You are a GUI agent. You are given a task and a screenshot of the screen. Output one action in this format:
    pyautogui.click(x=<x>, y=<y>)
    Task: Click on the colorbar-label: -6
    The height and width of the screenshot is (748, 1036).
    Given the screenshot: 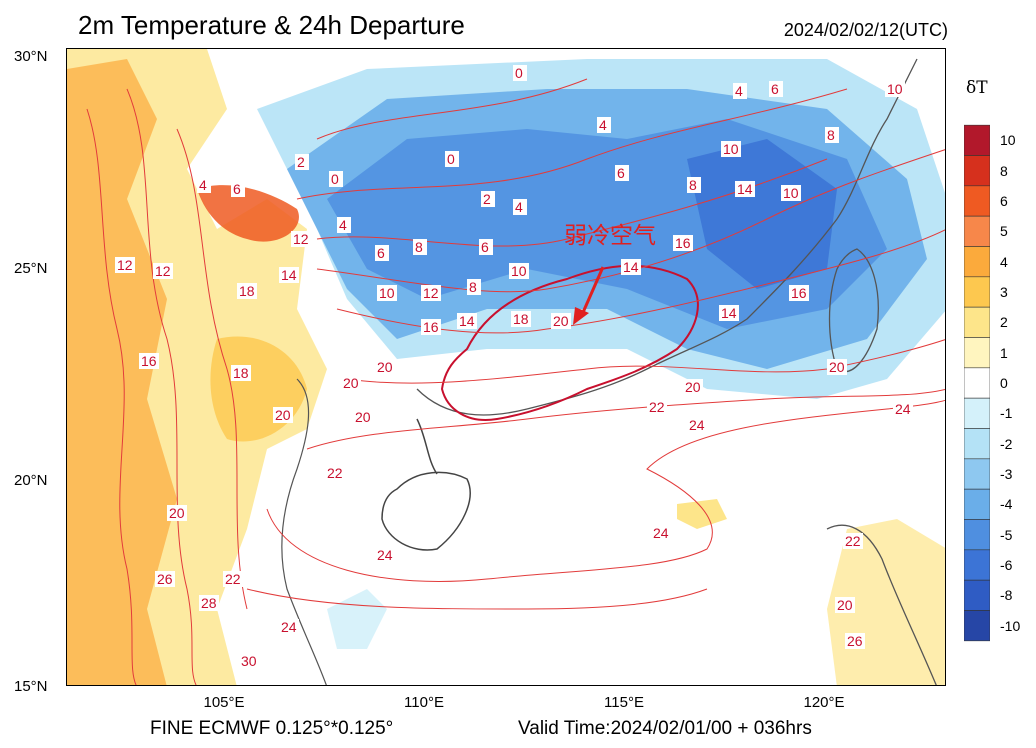 What is the action you would take?
    pyautogui.click(x=1006, y=565)
    